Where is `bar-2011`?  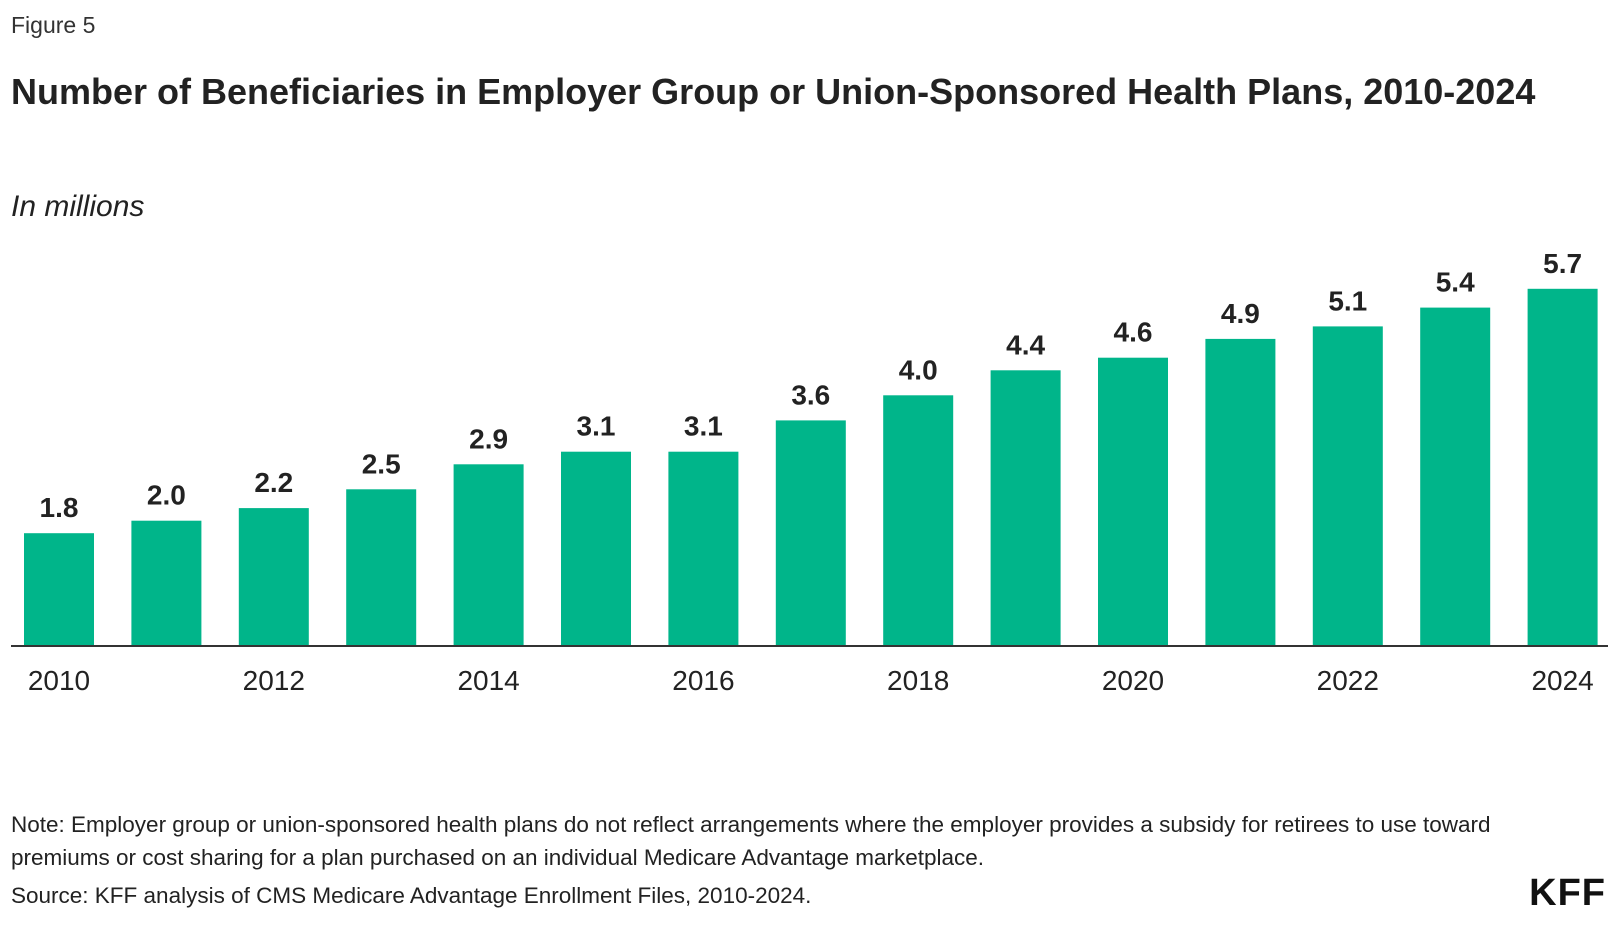 bar-2011 is located at coordinates (166, 583).